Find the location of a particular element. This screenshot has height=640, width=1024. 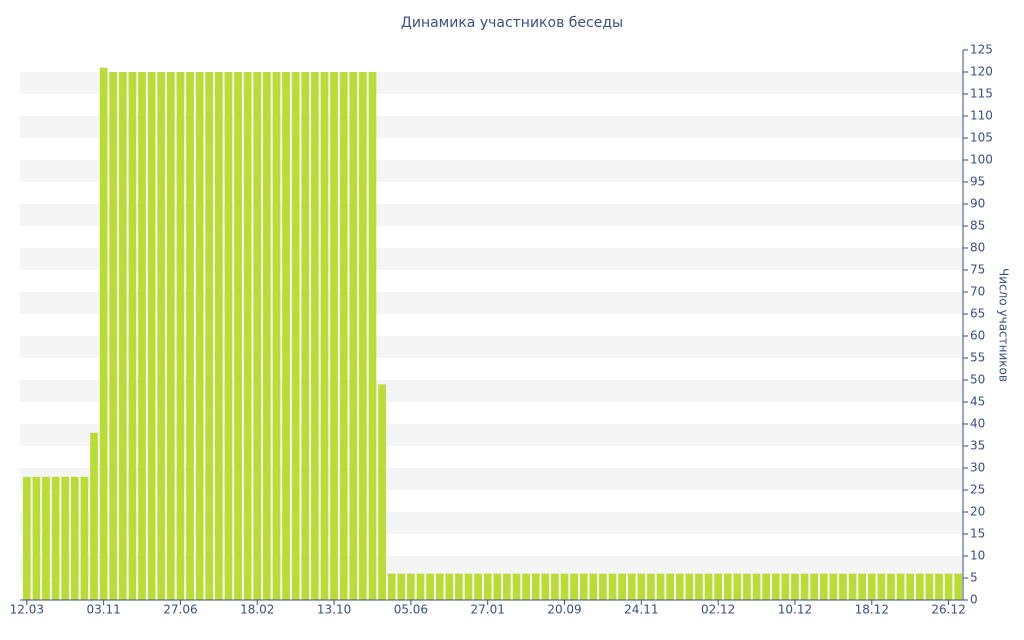

y-tick-label: 95 is located at coordinates (977, 182).